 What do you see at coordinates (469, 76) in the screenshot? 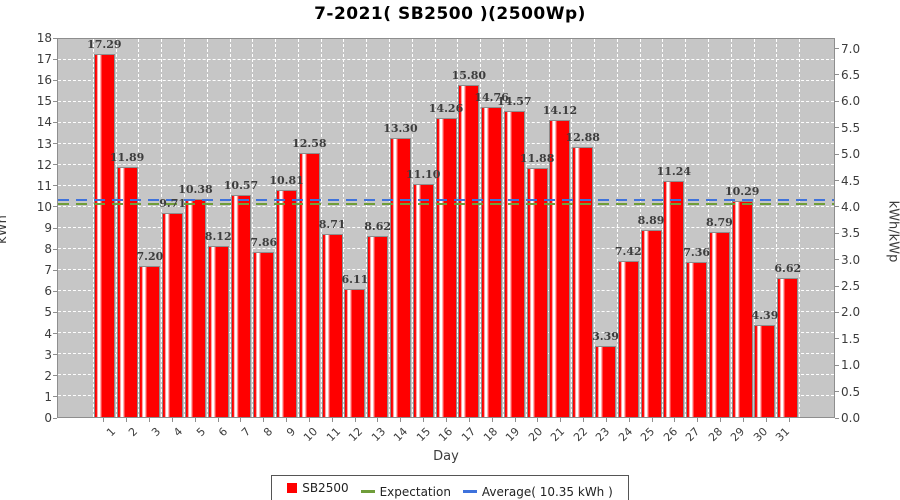
I see `bar-value-label-day-17: 15.80` at bounding box center [469, 76].